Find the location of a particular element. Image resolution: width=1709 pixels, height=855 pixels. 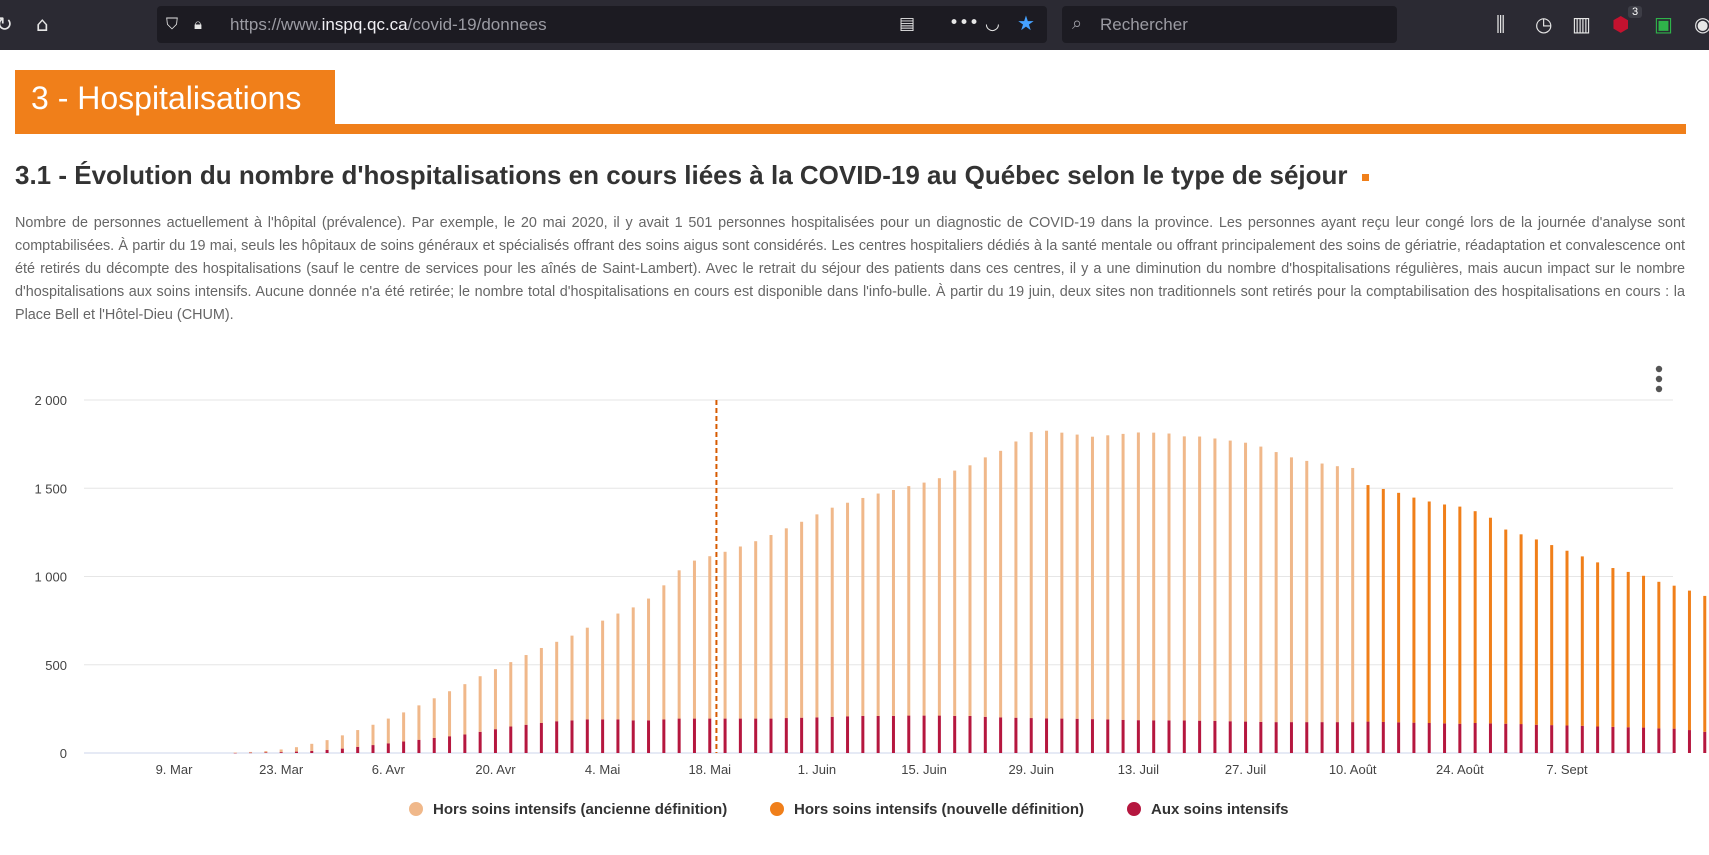

search-bar: ⌕ Rechercher is located at coordinates (1229, 24).